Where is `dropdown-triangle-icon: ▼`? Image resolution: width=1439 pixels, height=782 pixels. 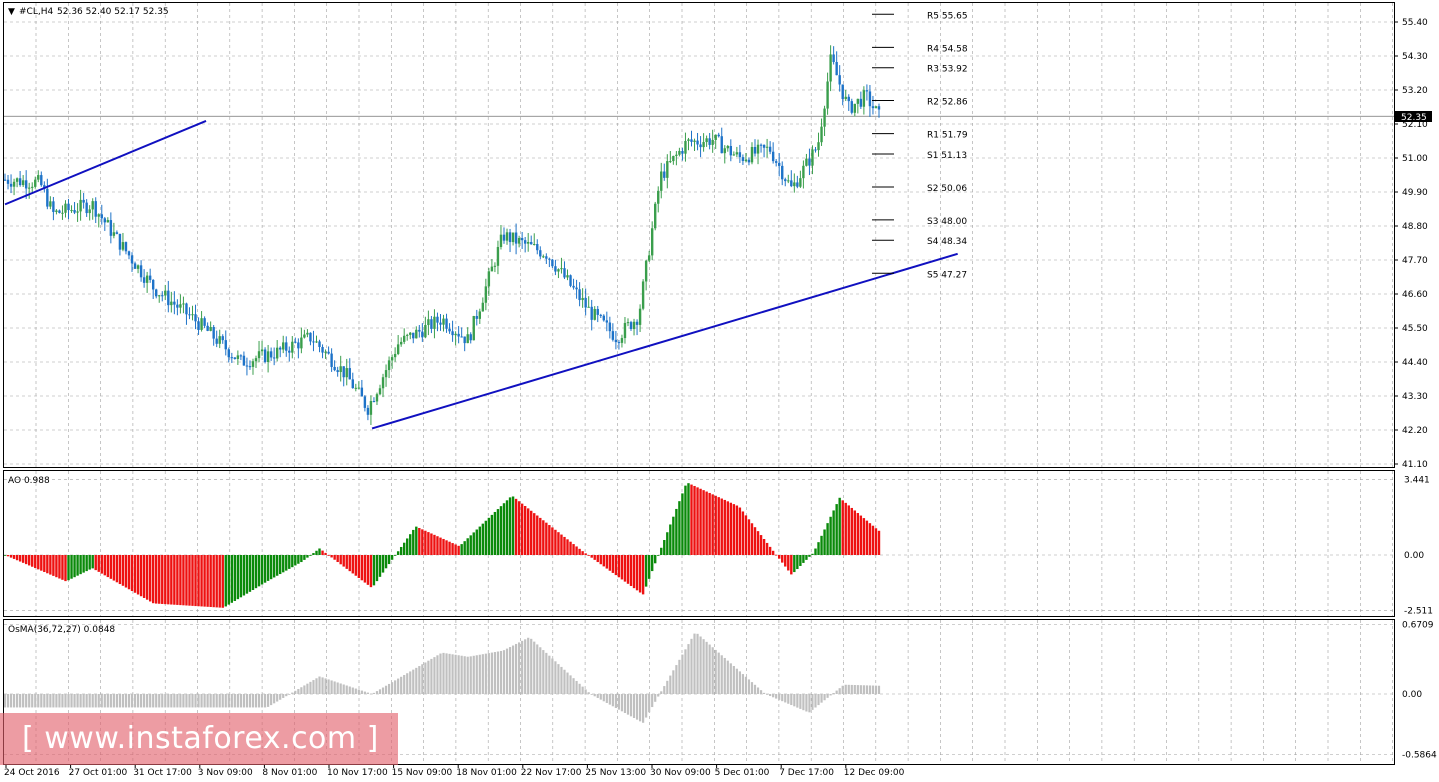 dropdown-triangle-icon: ▼ is located at coordinates (11, 12).